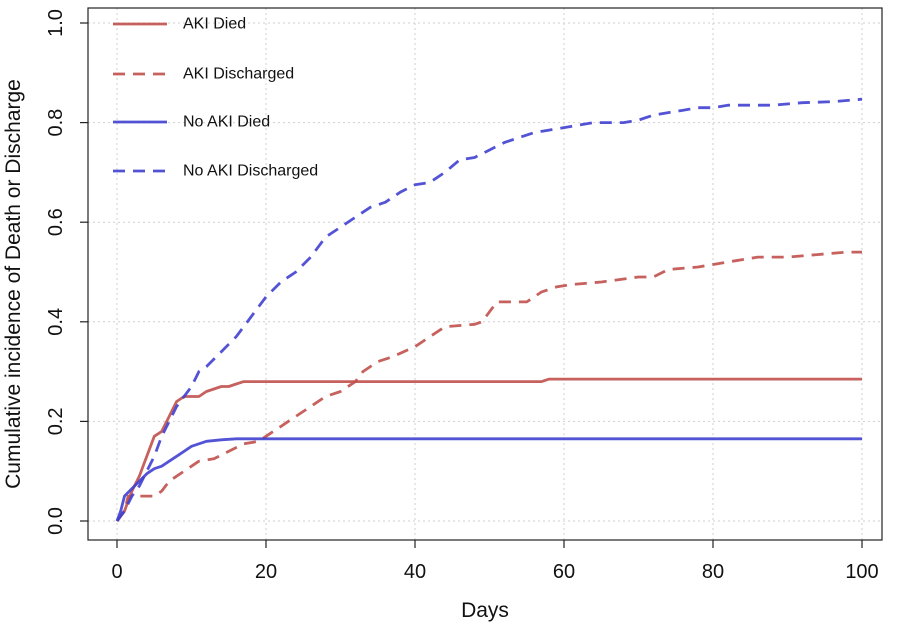 This screenshot has width=897, height=628. I want to click on x-tick-label: 40, so click(415, 572).